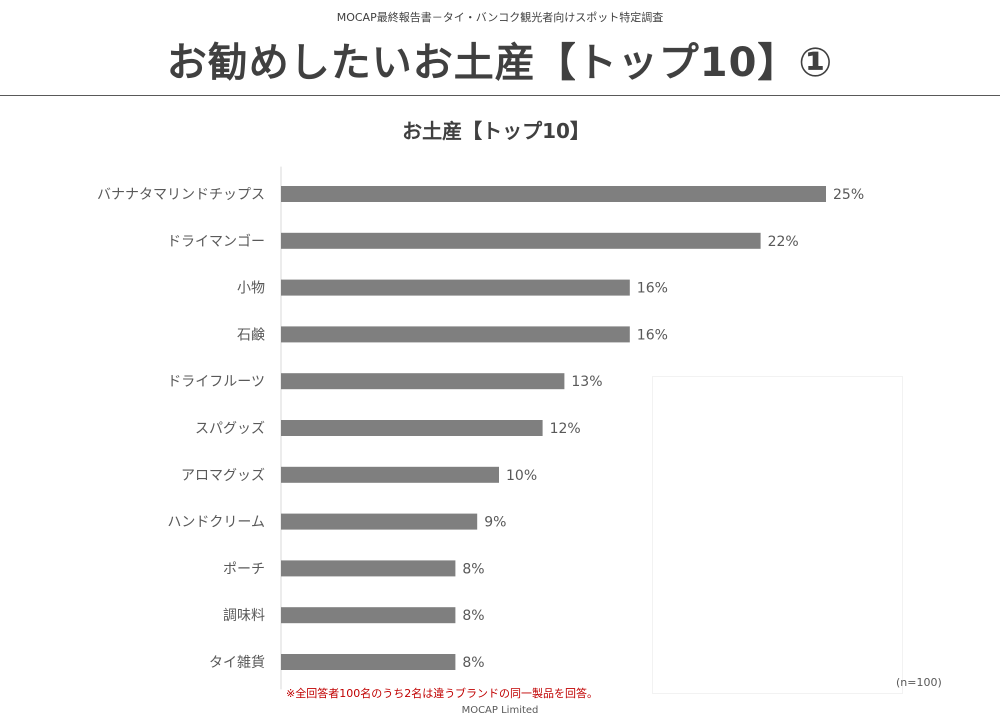  What do you see at coordinates (244, 569) in the screenshot?
I see `category-label: ポーチ` at bounding box center [244, 569].